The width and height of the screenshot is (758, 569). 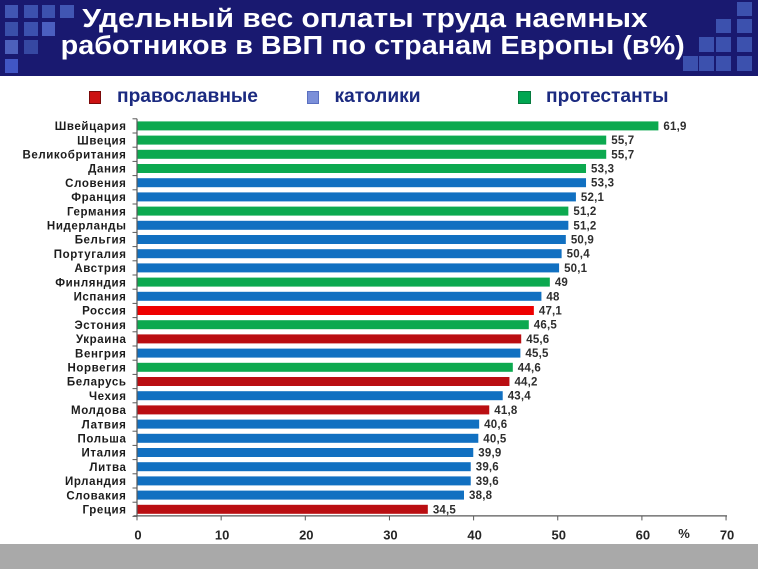 What do you see at coordinates (525, 383) in the screenshot?
I see `svg-text: 44,2` at bounding box center [525, 383].